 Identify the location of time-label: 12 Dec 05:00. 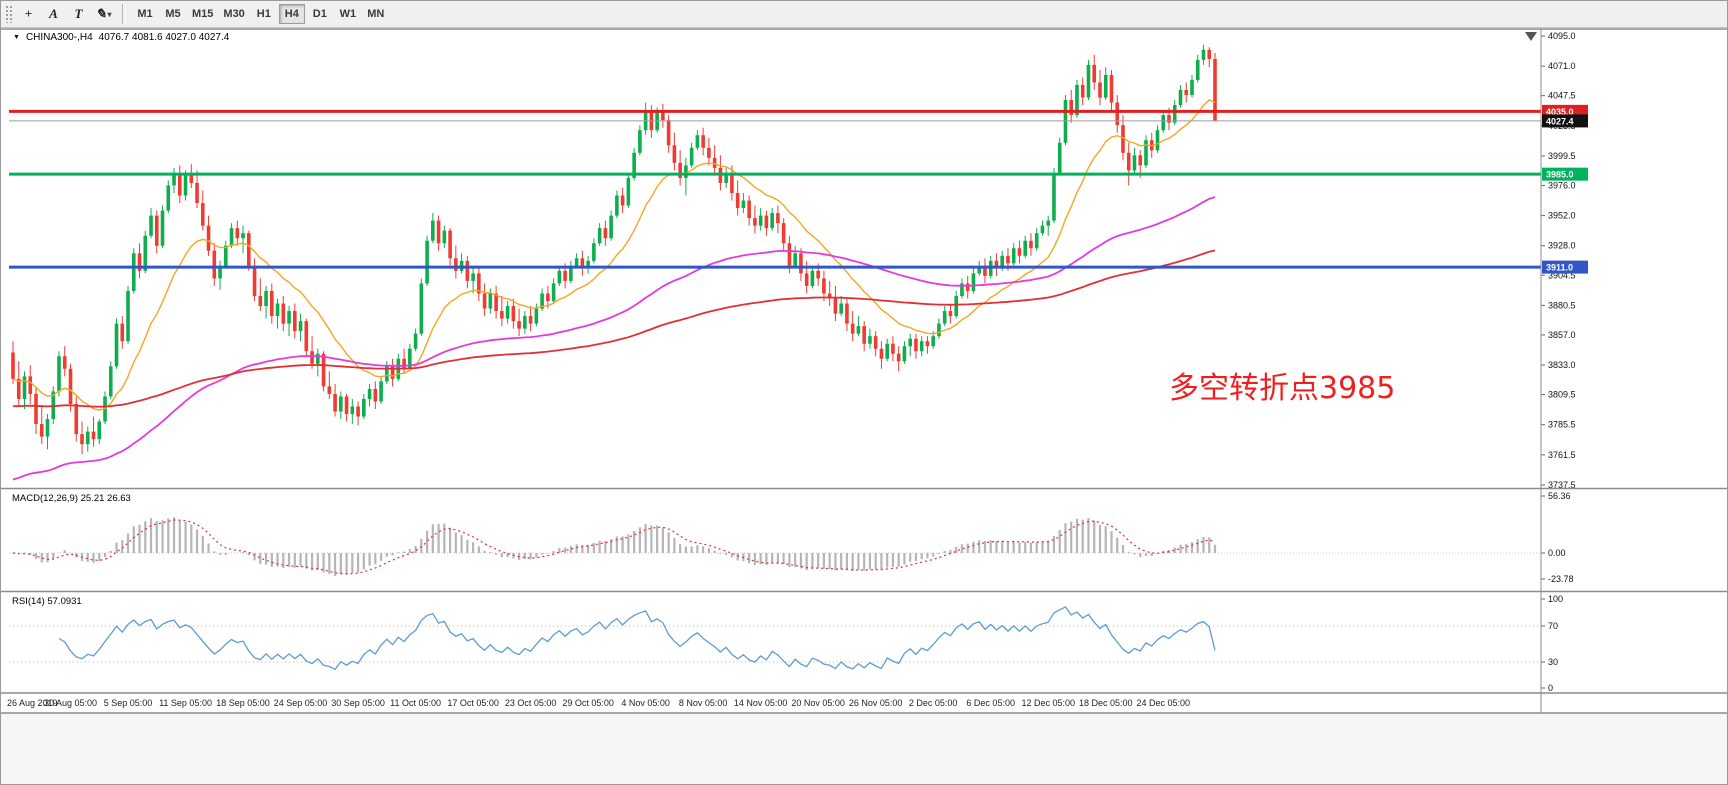
(1048, 703).